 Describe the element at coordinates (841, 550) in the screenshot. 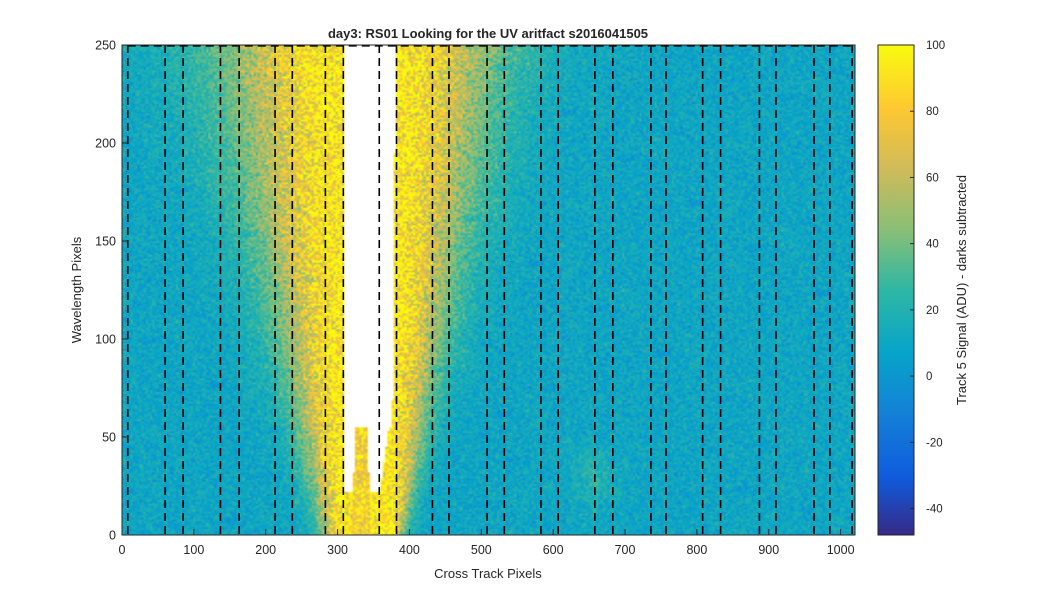

I see `x-tick-label: 1000` at that location.